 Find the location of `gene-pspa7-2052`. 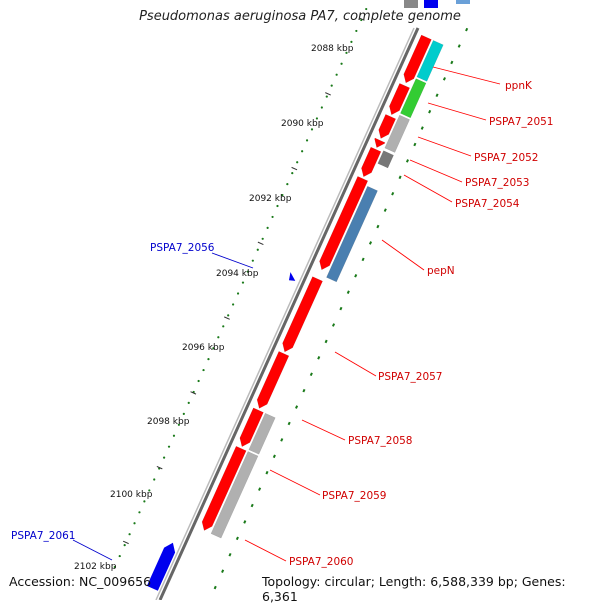

gene-pspa7-2052 is located at coordinates (387, 126).